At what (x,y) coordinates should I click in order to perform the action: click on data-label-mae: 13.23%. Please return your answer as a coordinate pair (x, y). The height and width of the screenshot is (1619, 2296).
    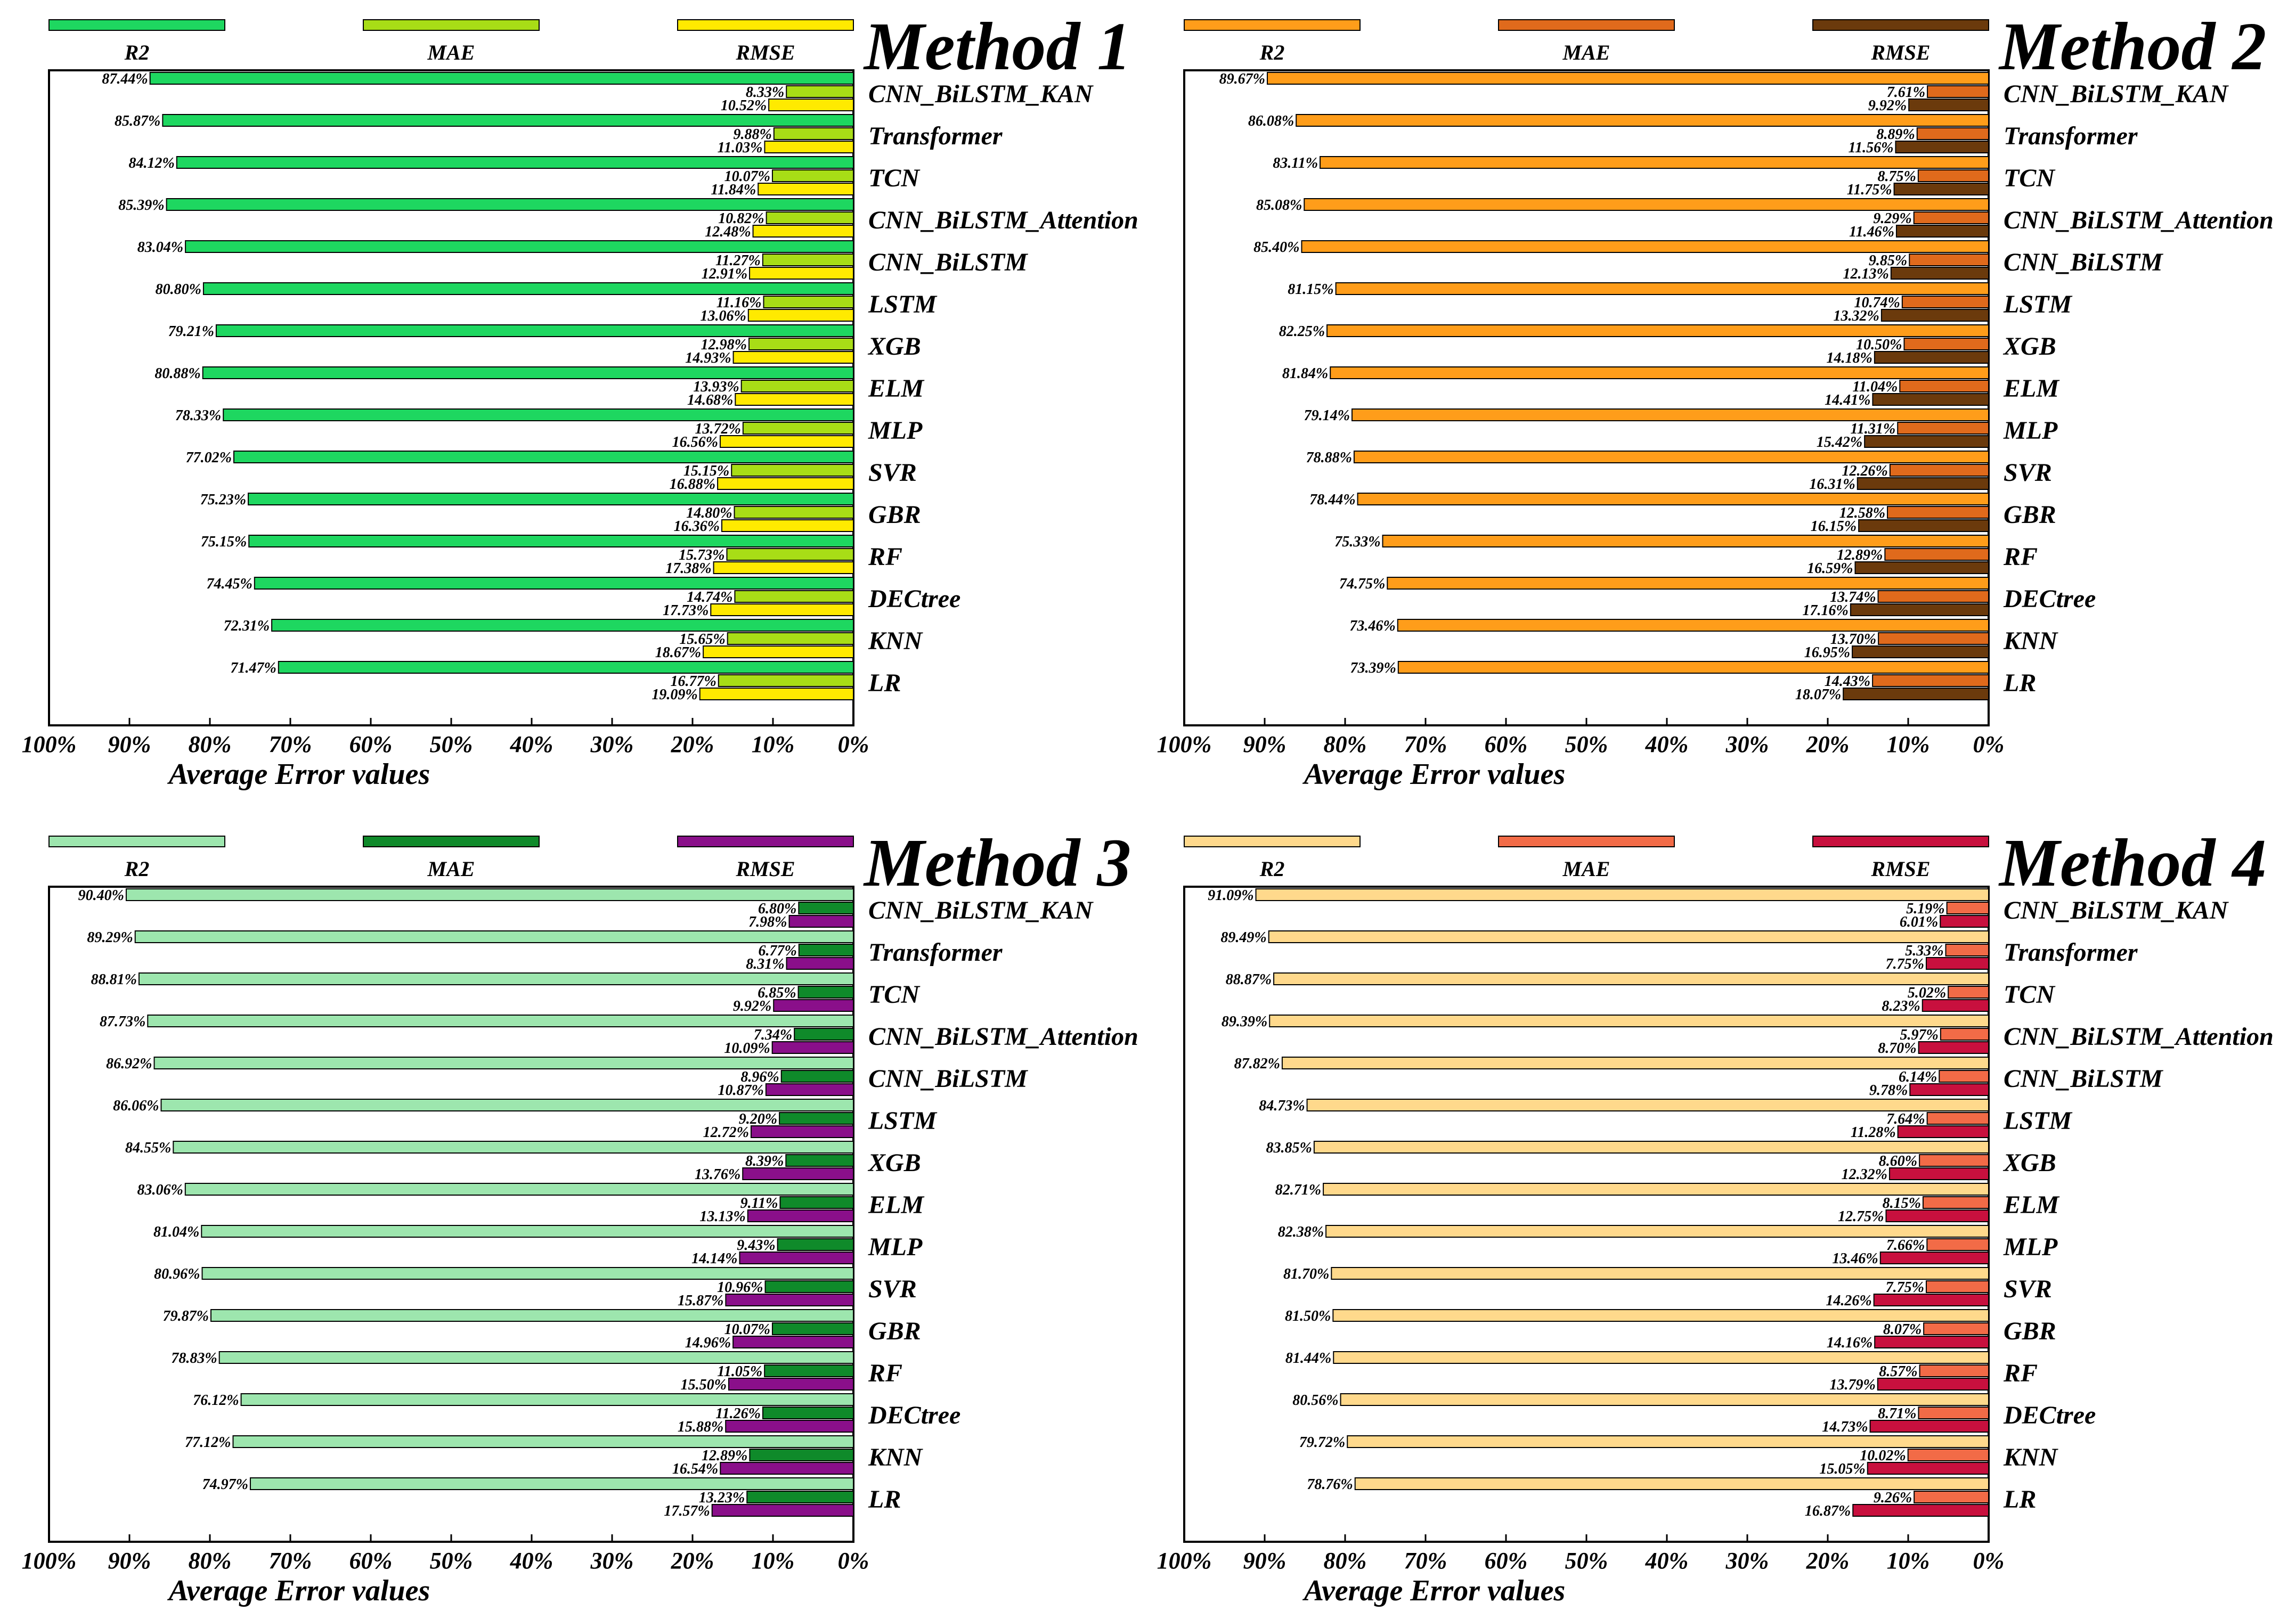
    Looking at the image, I should click on (722, 1498).